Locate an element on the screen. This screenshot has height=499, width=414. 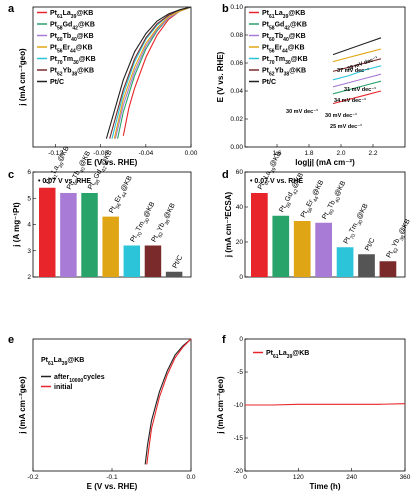
x-tick-label: -0.04 is located at coordinates (145, 153).